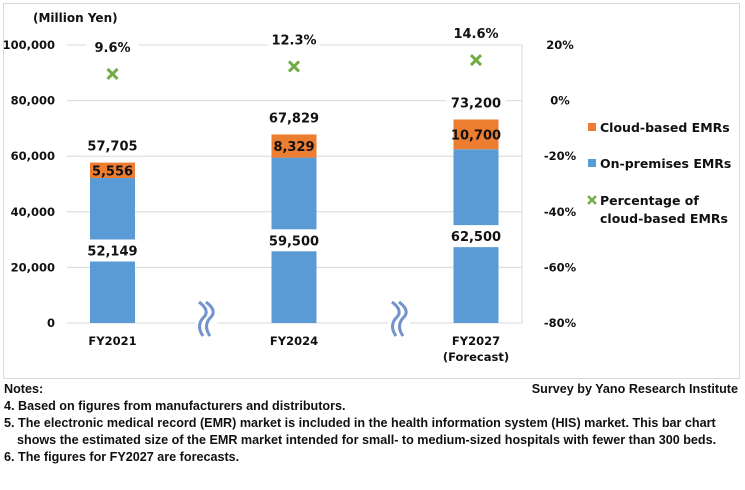 This screenshot has height=490, width=745. What do you see at coordinates (664, 218) in the screenshot?
I see `legend-label-percentage: cloud-based EMRs` at bounding box center [664, 218].